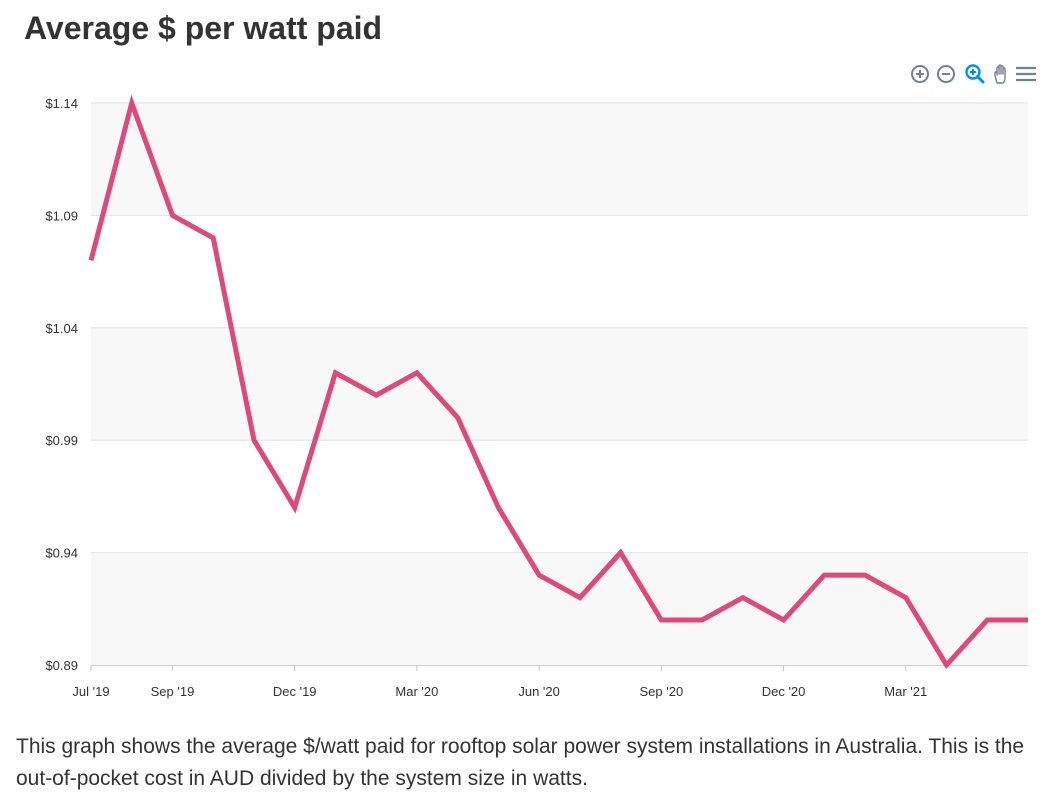  Describe the element at coordinates (61, 328) in the screenshot. I see `y-tick-label: $1.04` at that location.